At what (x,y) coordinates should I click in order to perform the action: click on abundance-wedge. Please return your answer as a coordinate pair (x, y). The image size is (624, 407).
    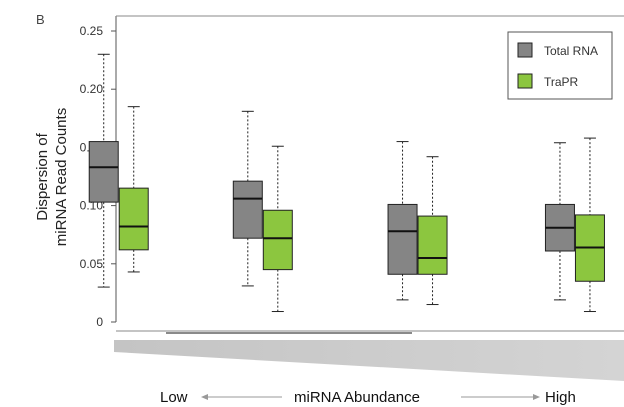
    Looking at the image, I should click on (369, 360).